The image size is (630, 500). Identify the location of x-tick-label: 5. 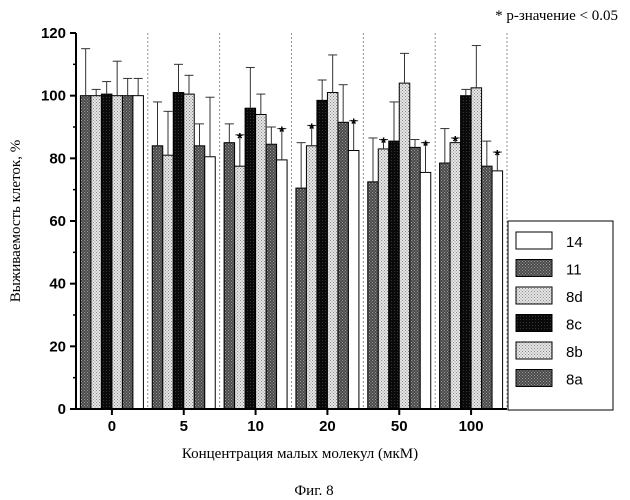
(184, 426).